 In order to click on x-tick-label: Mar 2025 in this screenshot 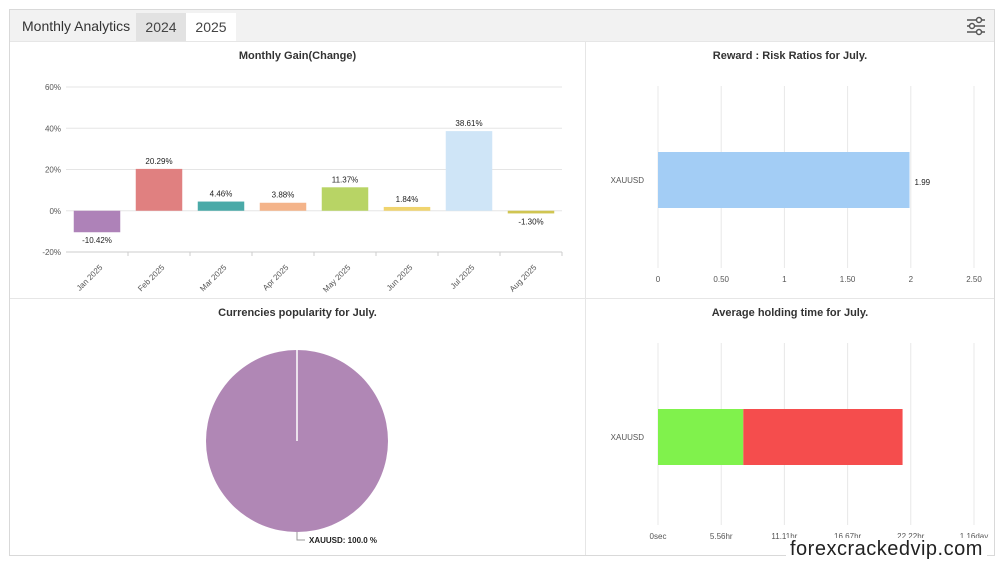, I will do `click(213, 278)`.